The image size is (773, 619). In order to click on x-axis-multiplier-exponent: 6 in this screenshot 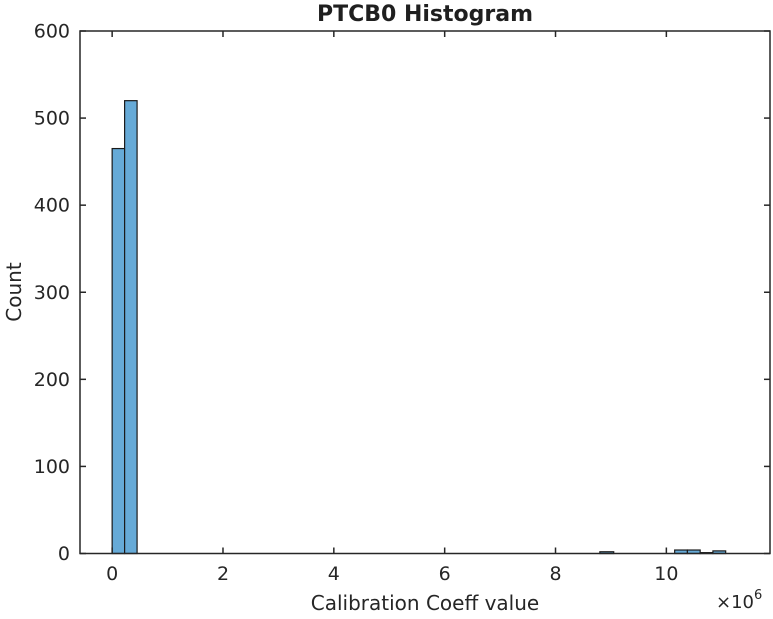, I will do `click(758, 595)`.